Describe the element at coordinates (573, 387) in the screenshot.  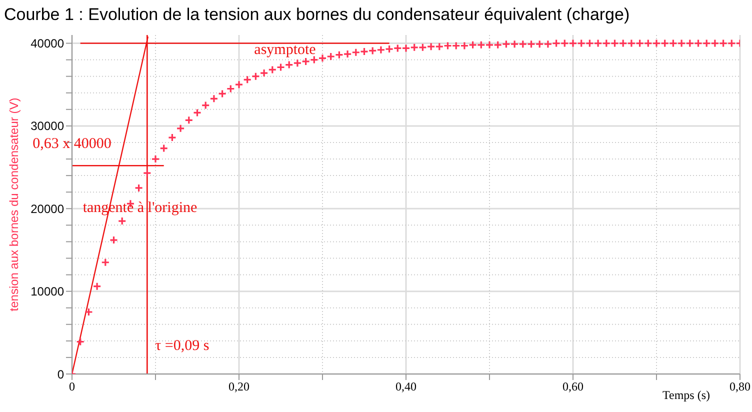
I see `x-tick-label: 0,60` at that location.